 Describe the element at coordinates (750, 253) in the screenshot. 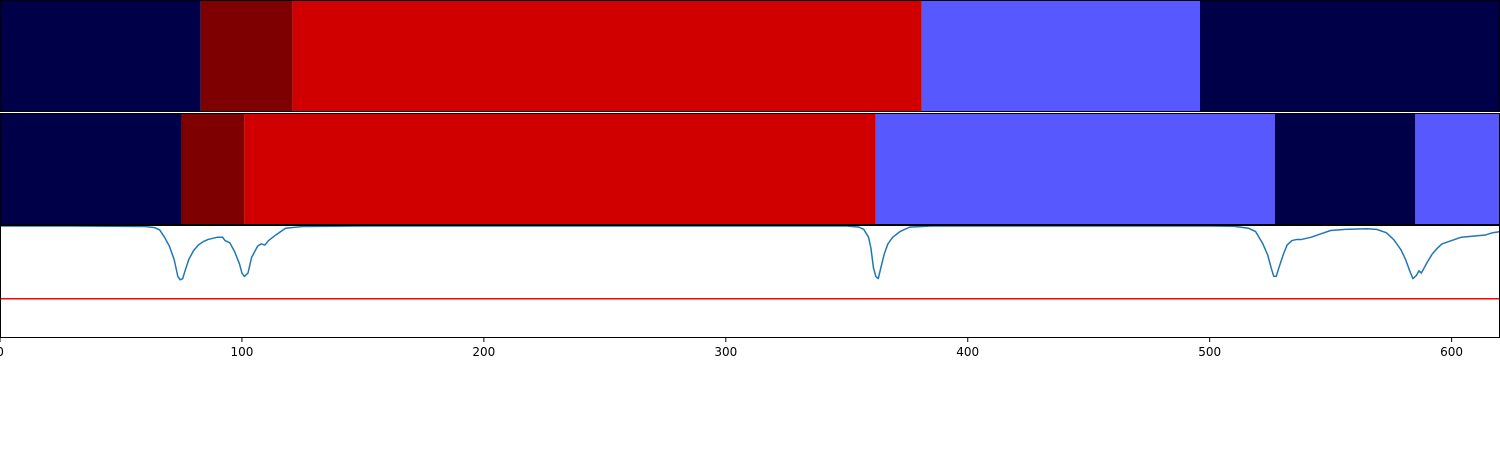

I see `signal-line` at that location.